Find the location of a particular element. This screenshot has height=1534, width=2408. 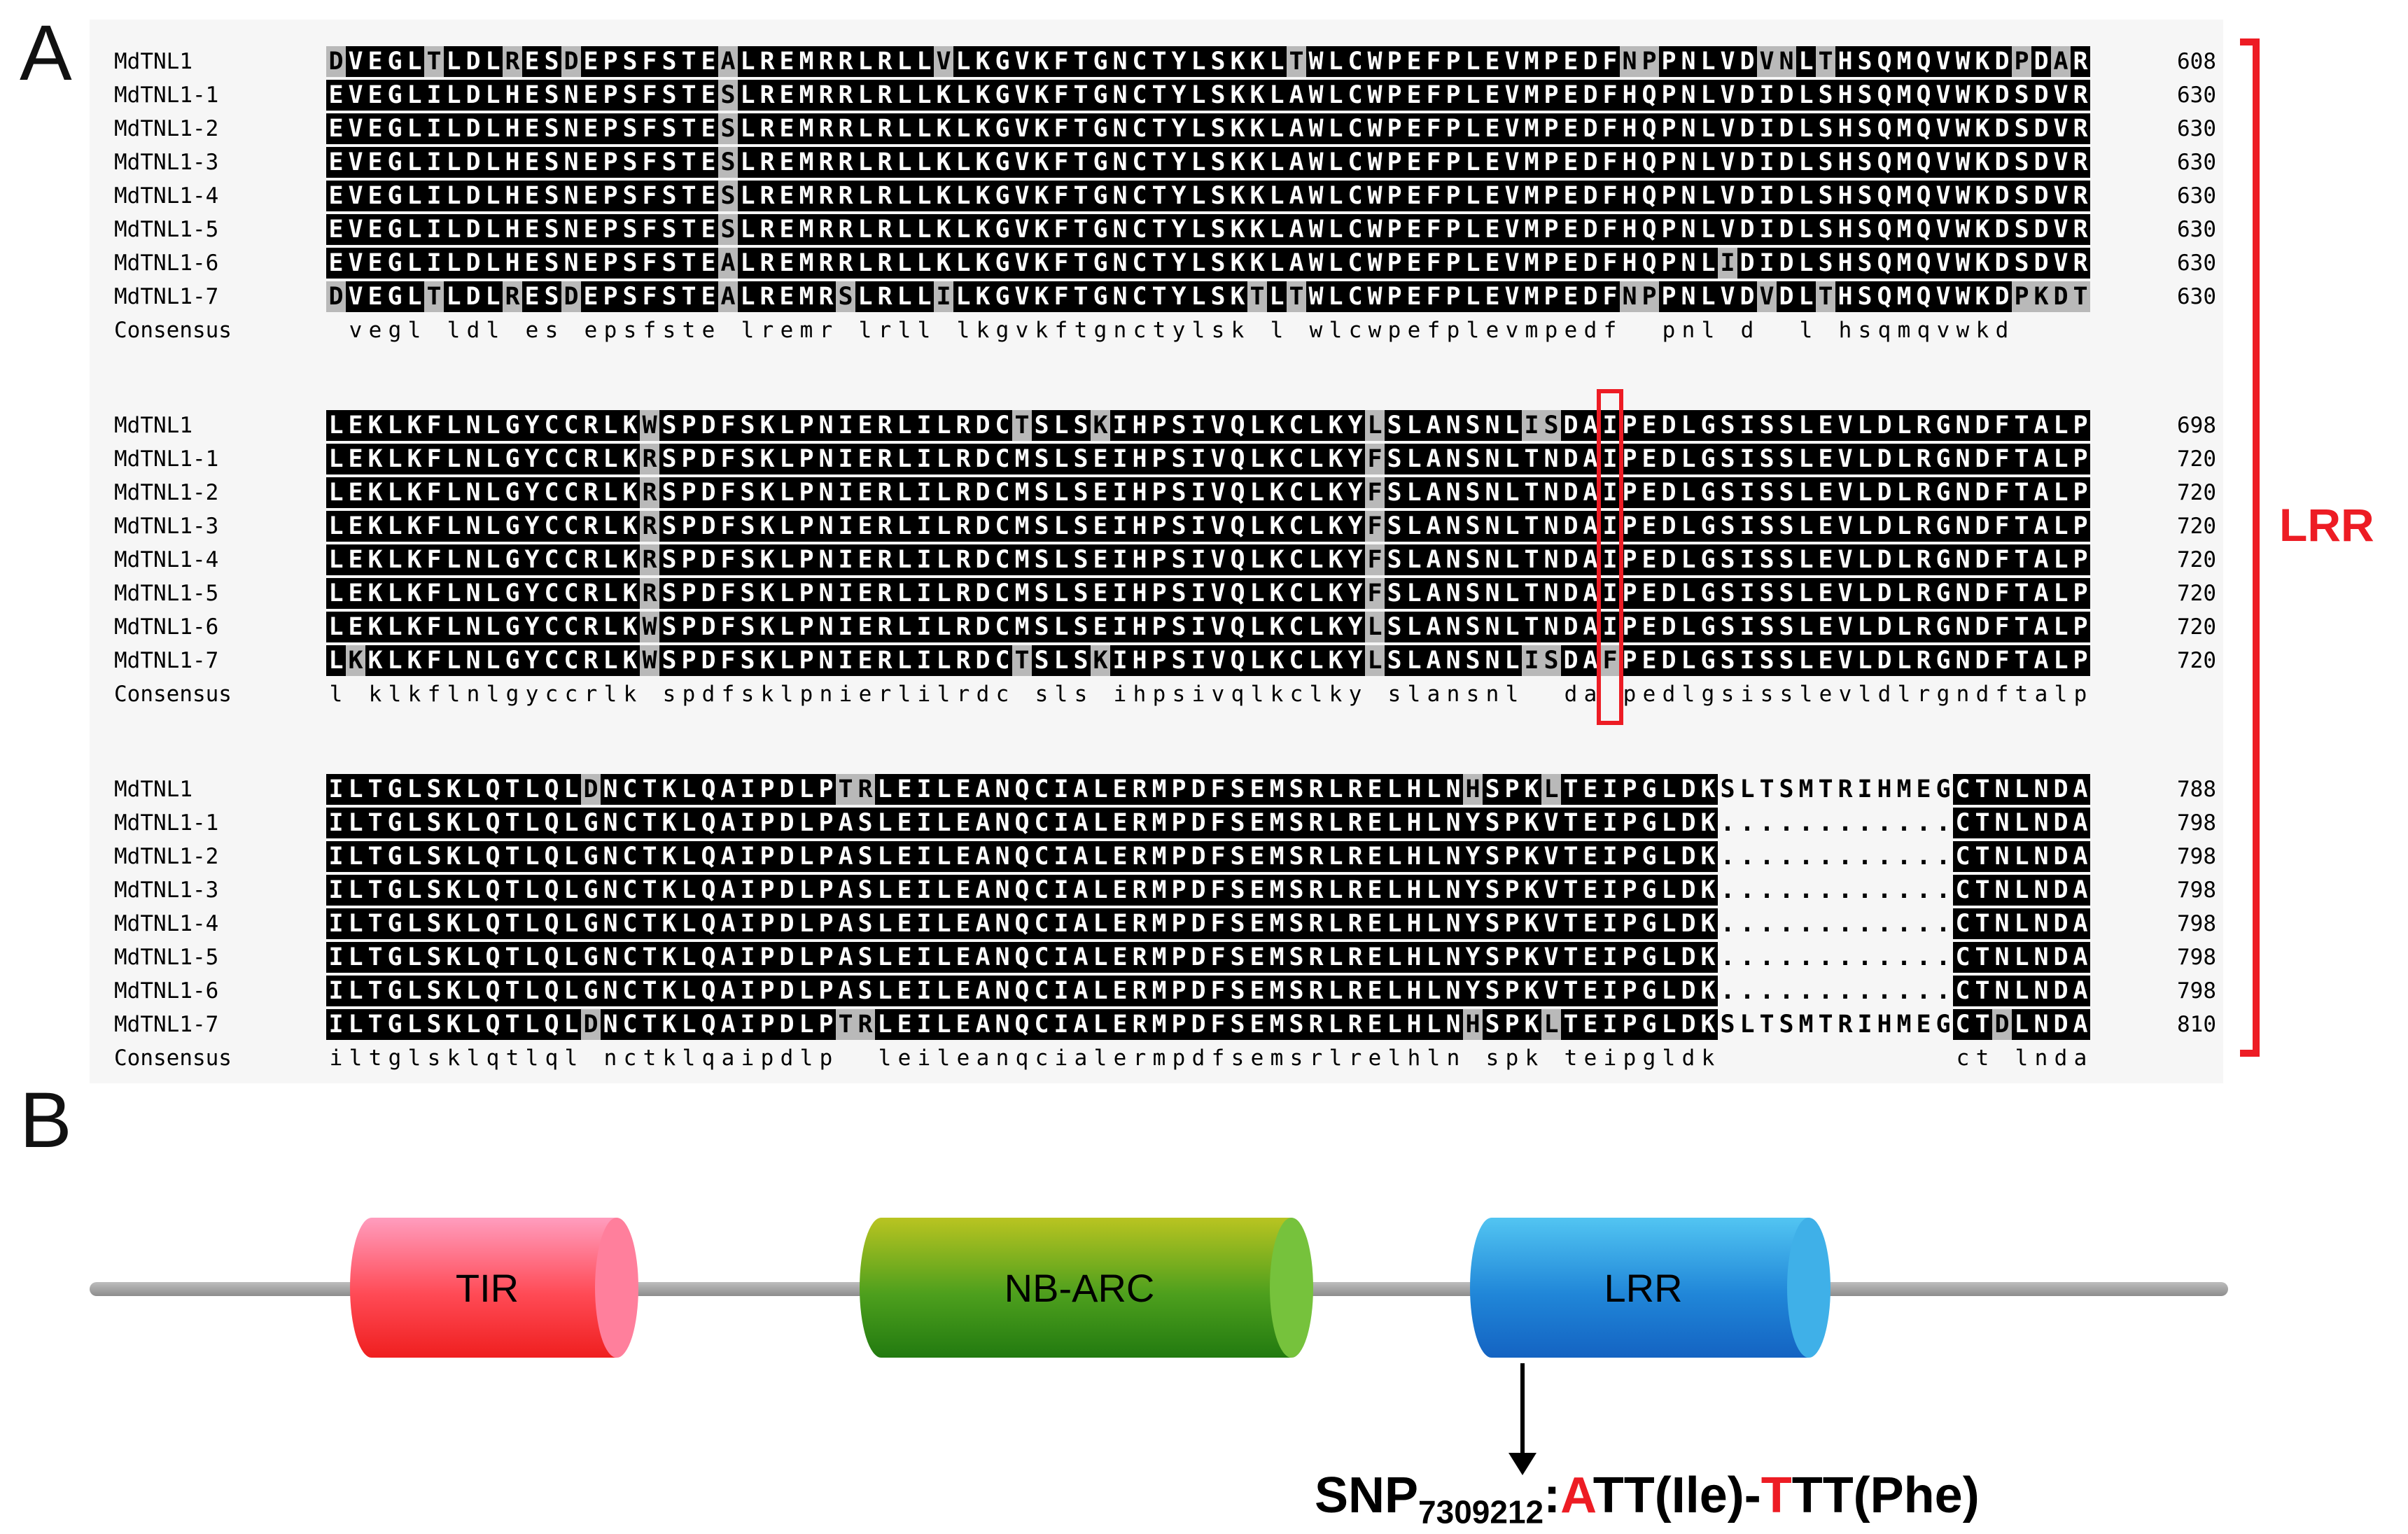

consensus-residue: d is located at coordinates (1198, 1058).